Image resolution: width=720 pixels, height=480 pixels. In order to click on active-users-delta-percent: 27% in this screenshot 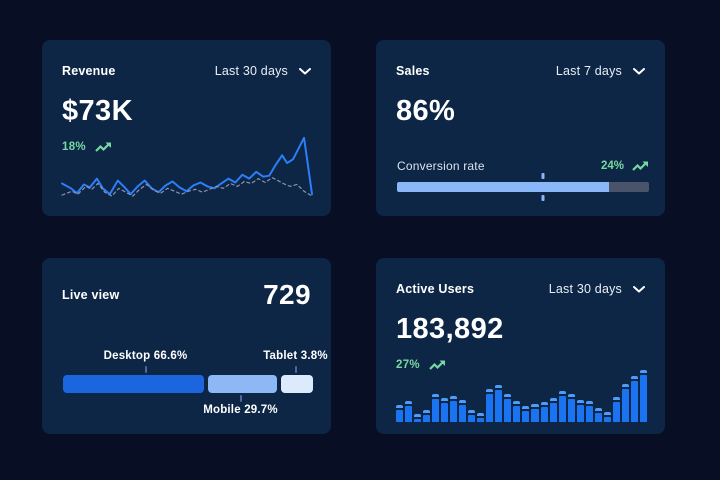, I will do `click(408, 365)`.